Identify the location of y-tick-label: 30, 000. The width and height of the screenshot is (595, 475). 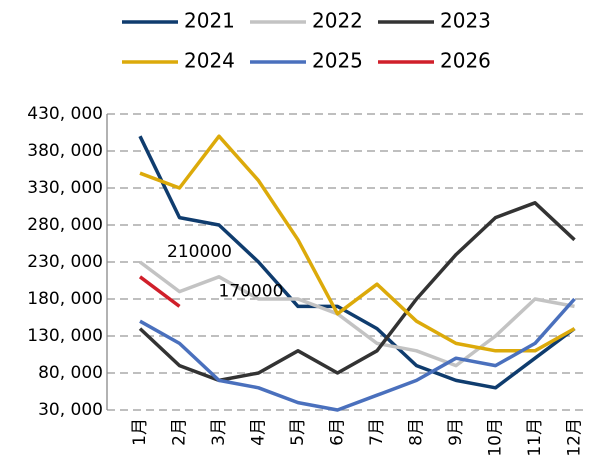
(70, 410).